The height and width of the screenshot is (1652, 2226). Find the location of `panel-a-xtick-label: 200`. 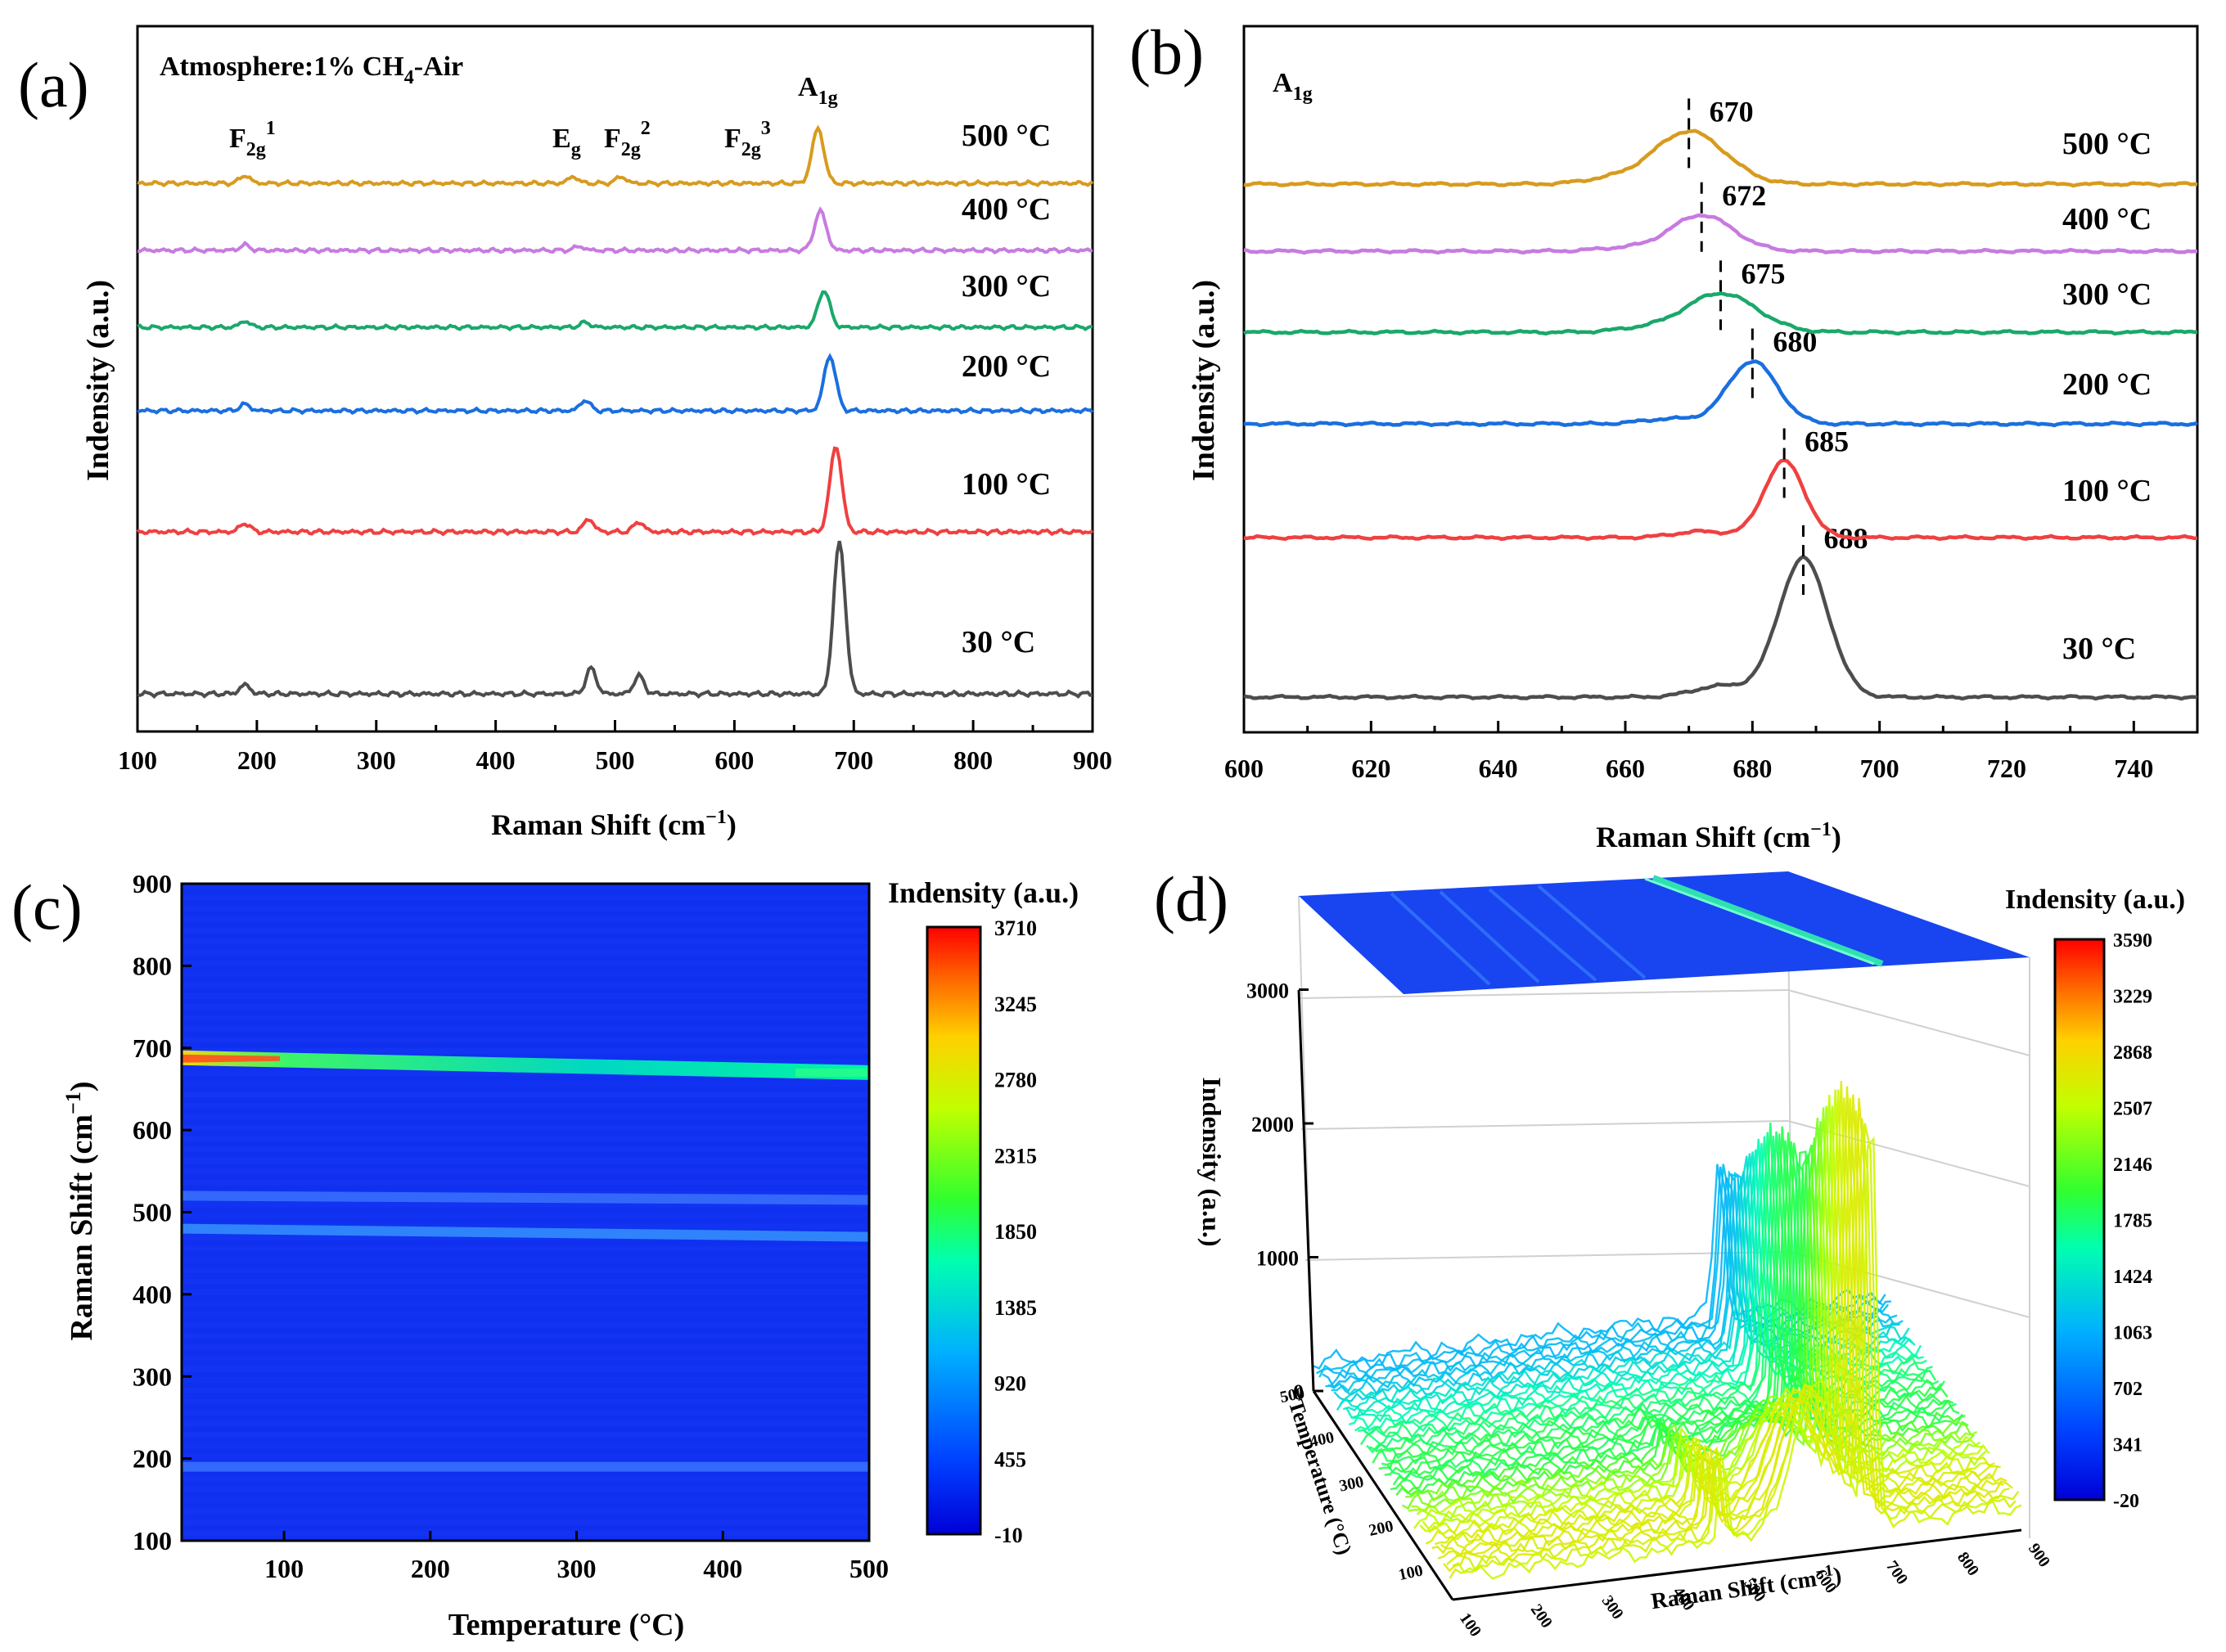

panel-a-xtick-label: 200 is located at coordinates (257, 760).